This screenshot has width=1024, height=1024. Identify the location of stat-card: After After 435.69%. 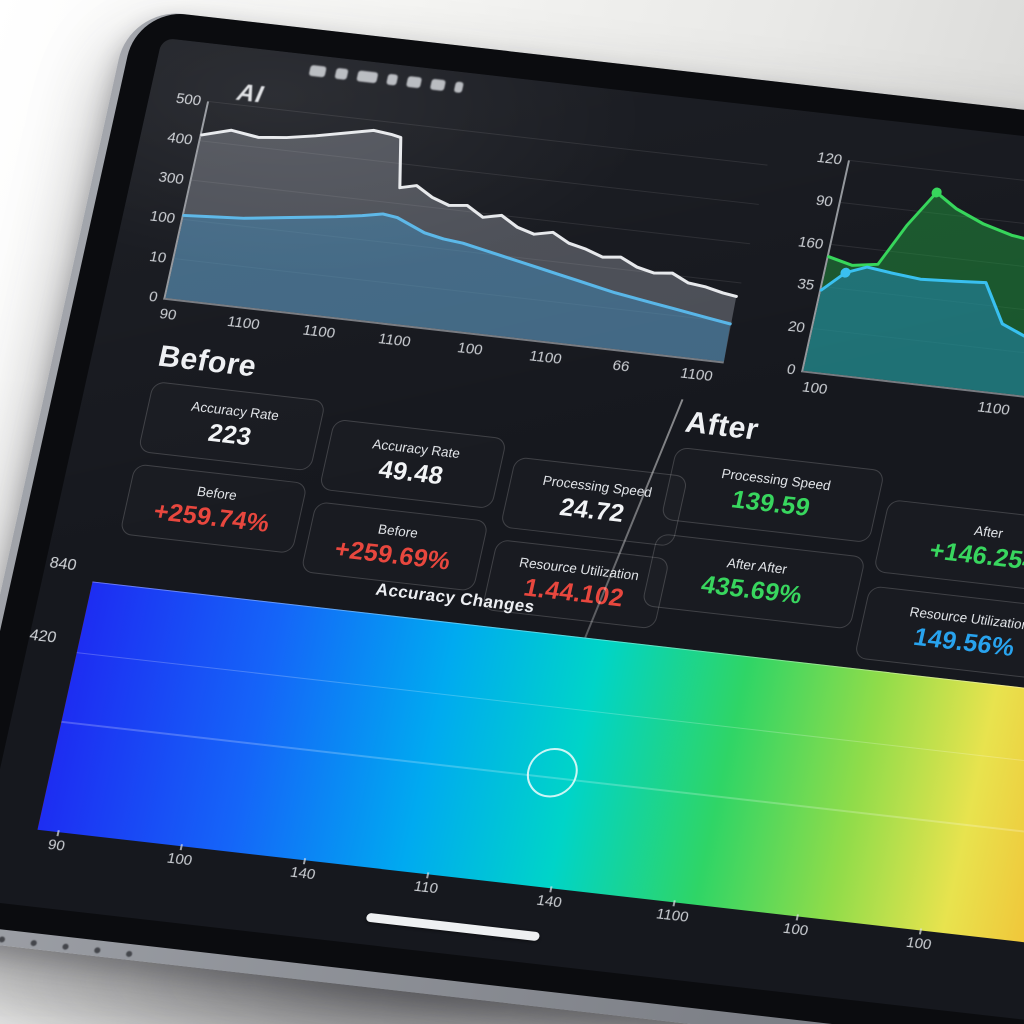
(754, 581).